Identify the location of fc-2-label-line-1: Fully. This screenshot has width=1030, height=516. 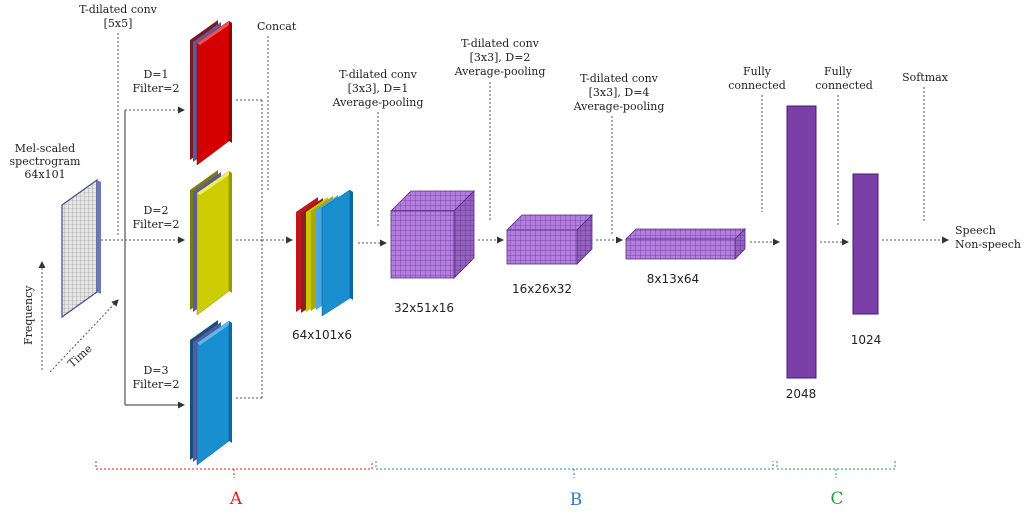
(838, 71).